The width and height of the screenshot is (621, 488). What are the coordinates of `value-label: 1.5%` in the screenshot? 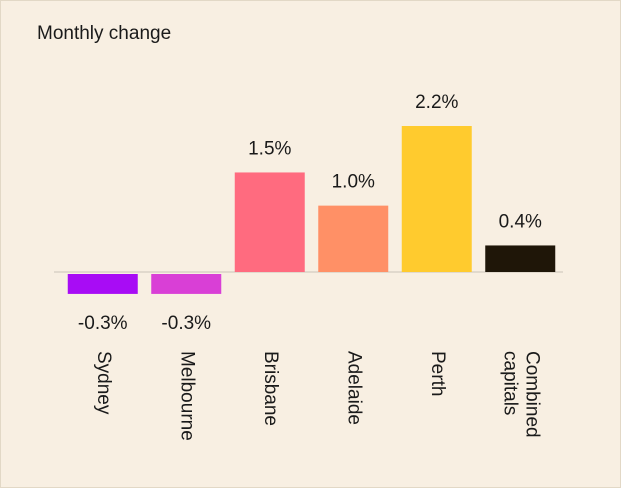 It's located at (269, 148).